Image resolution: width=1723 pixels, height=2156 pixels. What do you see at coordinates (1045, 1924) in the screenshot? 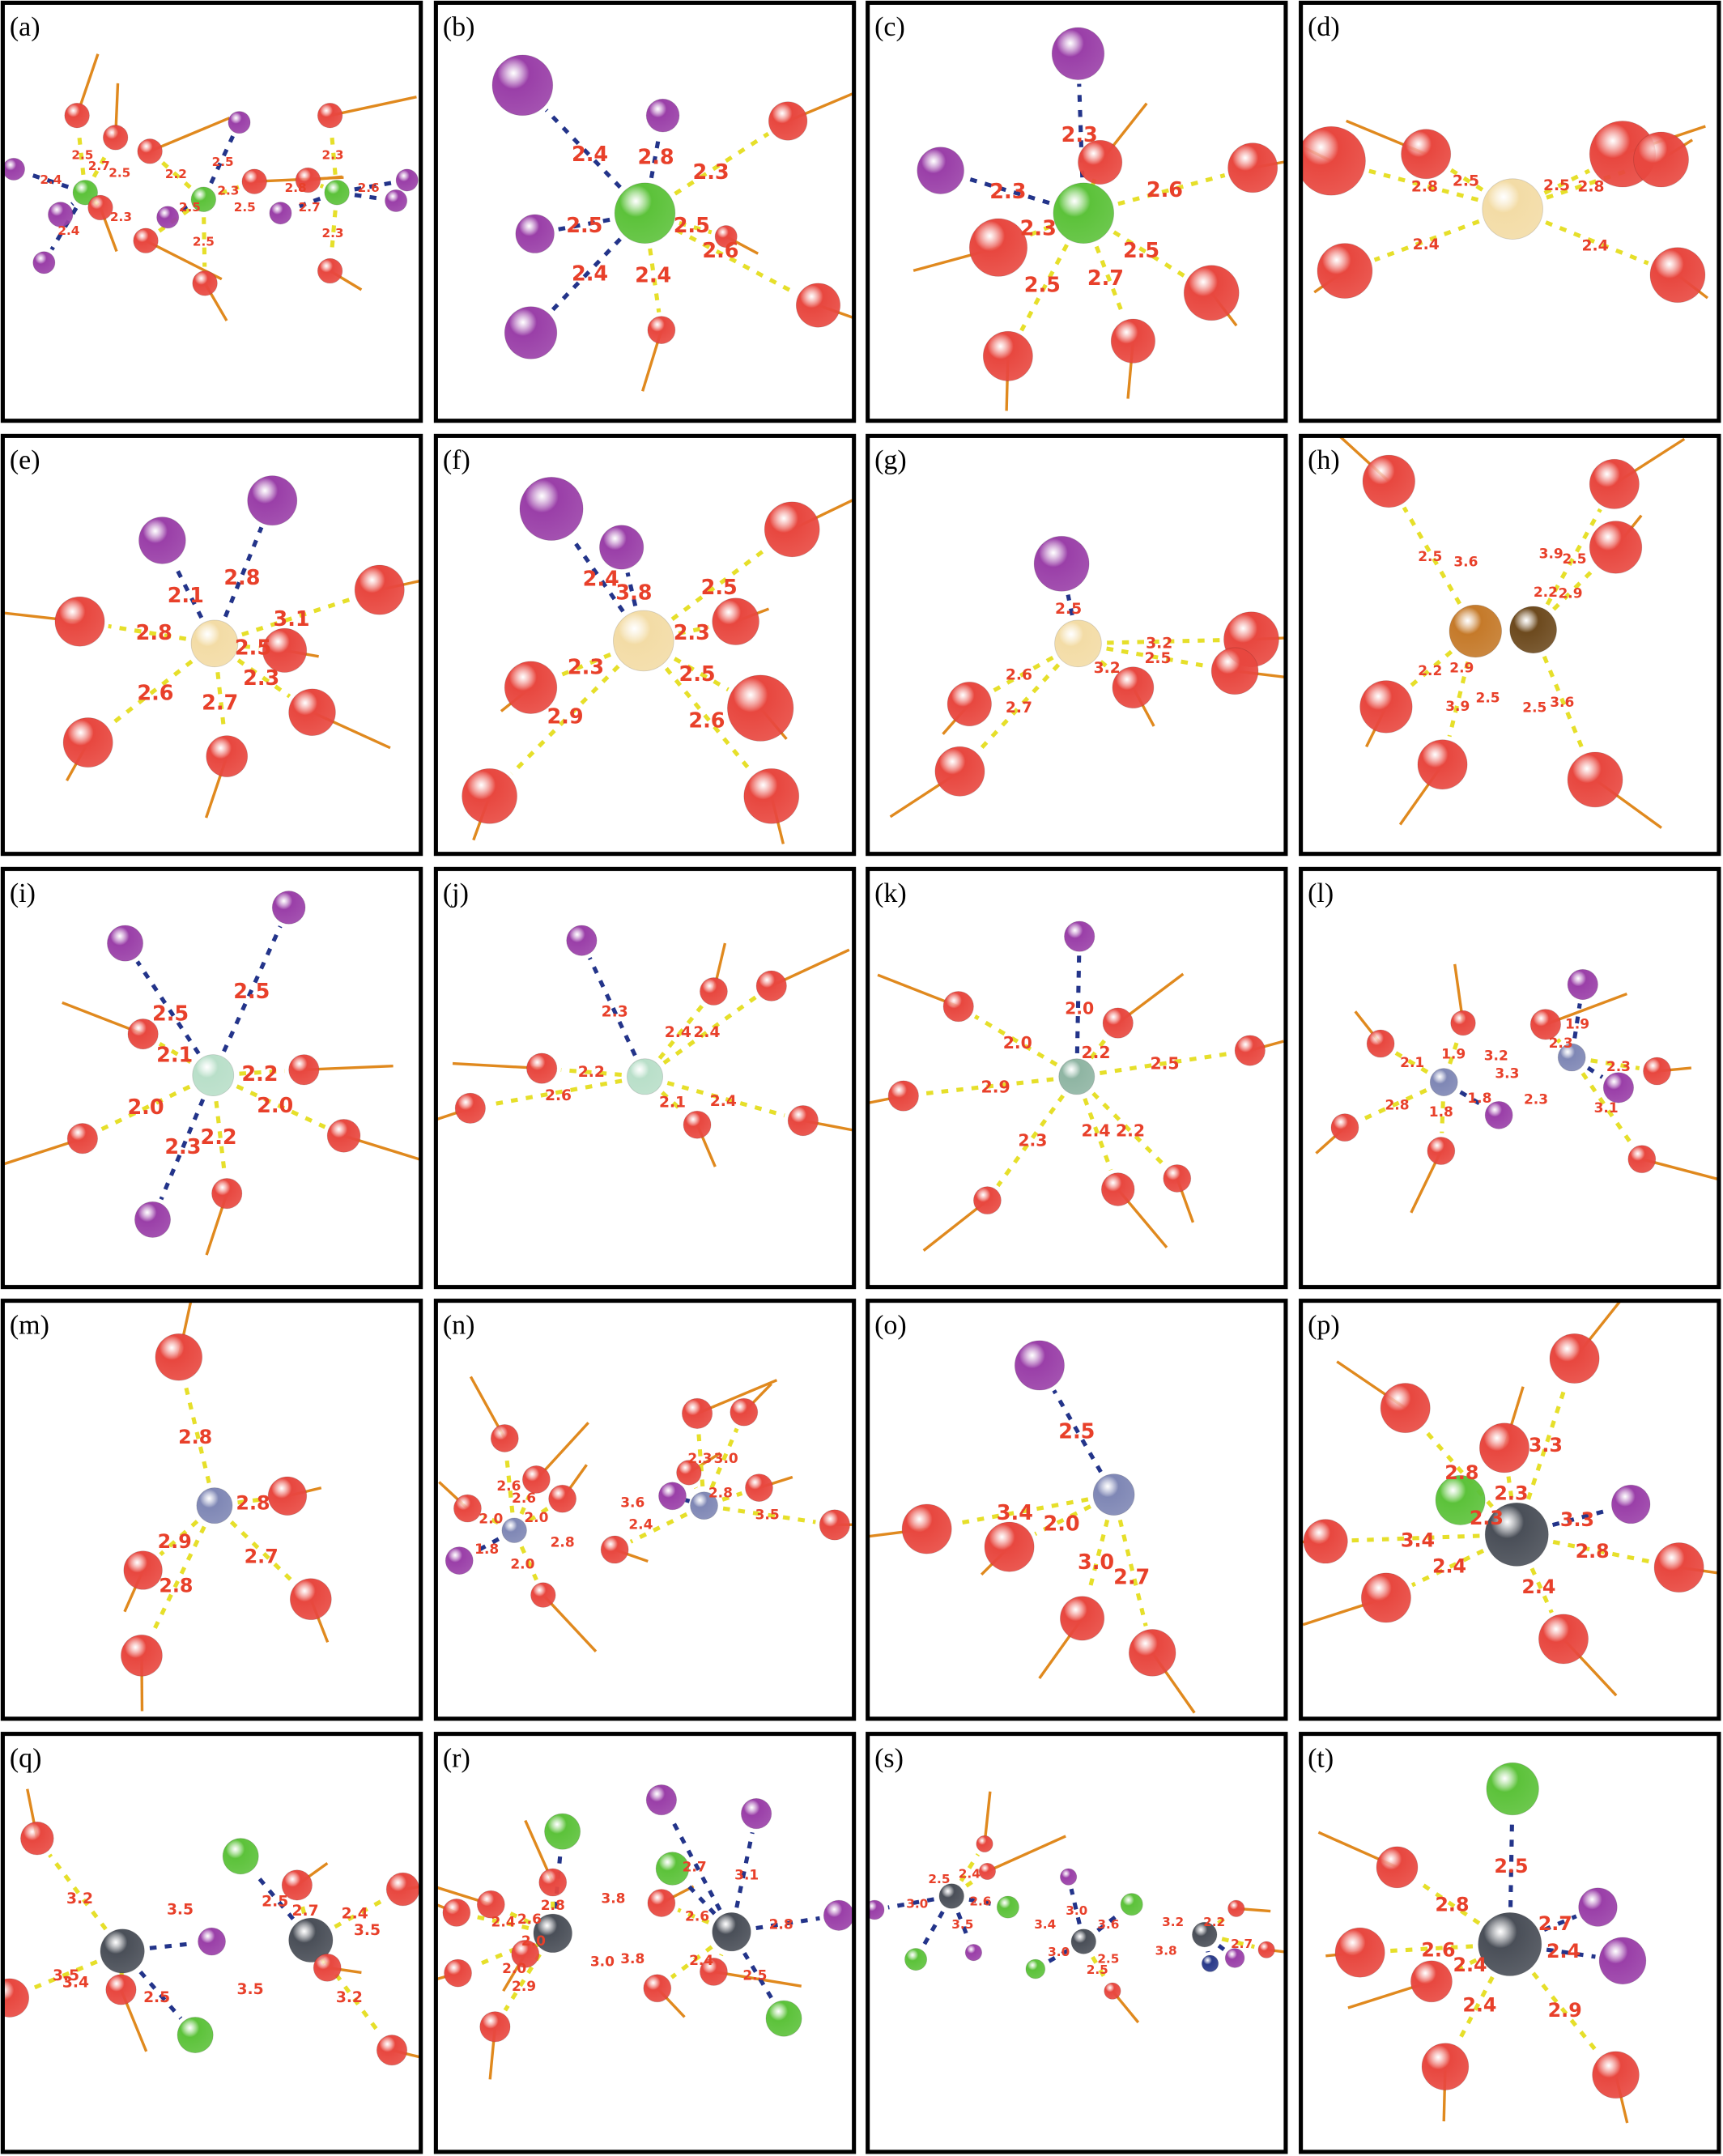
I see `distance-label: 3.4` at bounding box center [1045, 1924].